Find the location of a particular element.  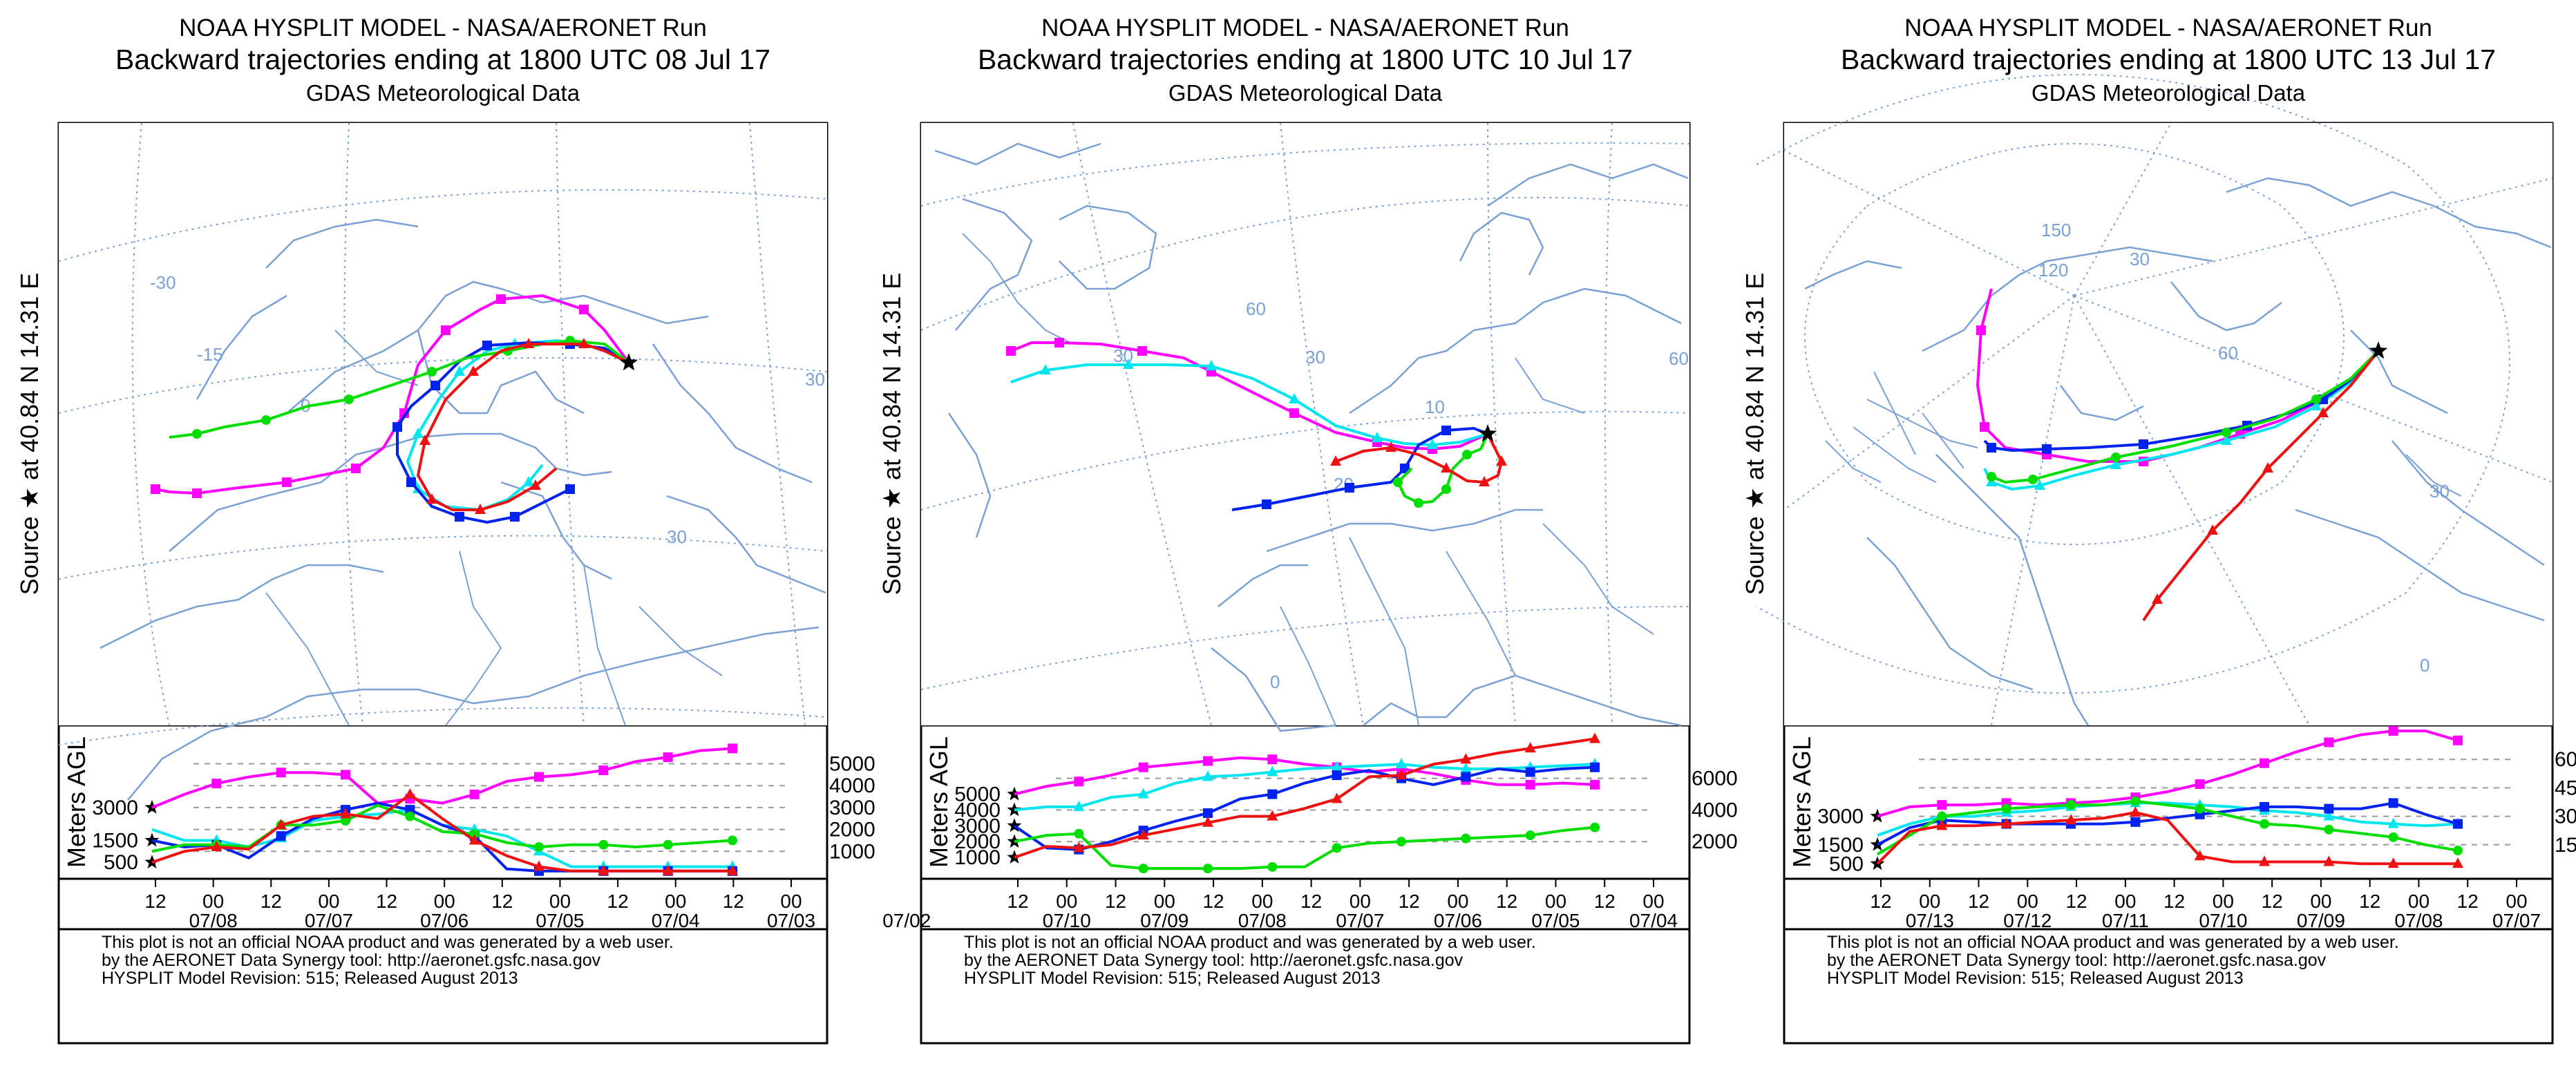

y-right-tick-label: 2000 is located at coordinates (1715, 841).